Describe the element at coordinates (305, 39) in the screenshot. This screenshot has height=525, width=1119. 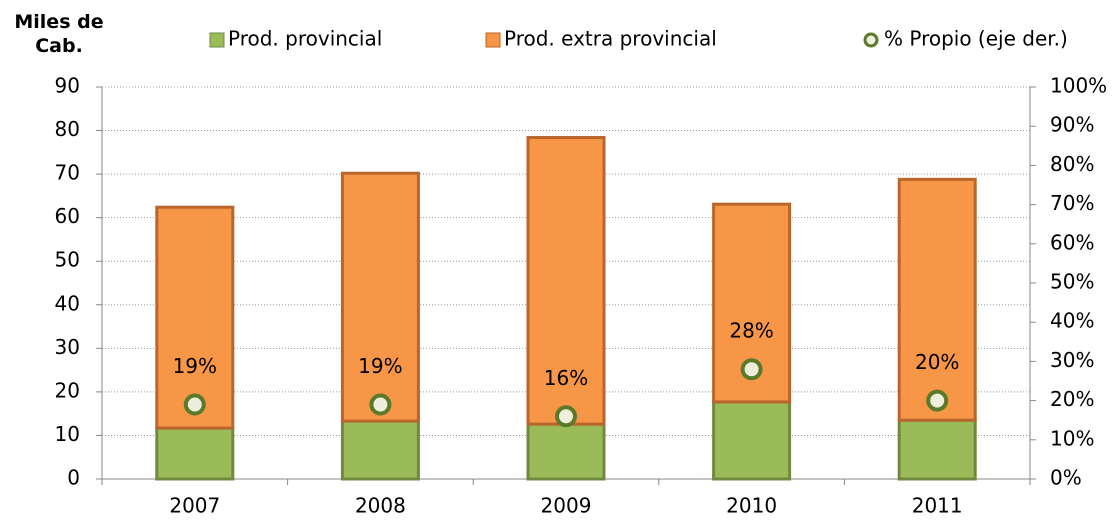
I see `legend-label: Prod. provincial` at that location.